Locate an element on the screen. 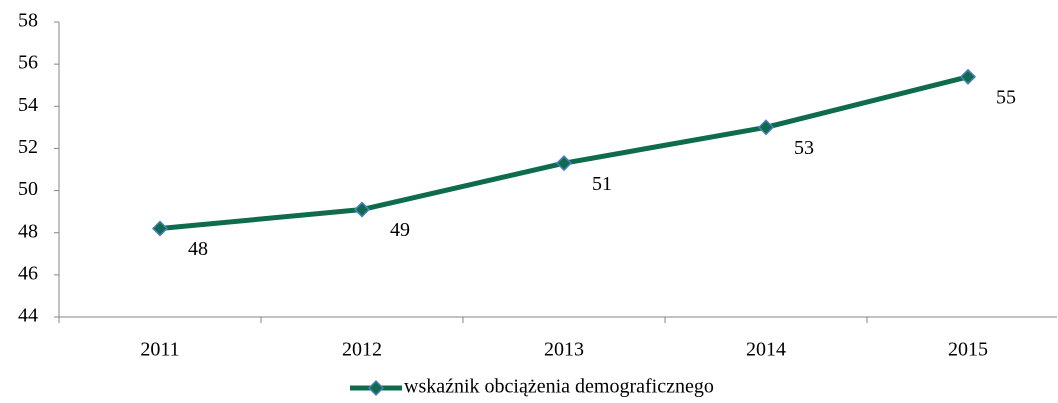 The width and height of the screenshot is (1058, 403). x-tick-label: 2013 is located at coordinates (564, 350).